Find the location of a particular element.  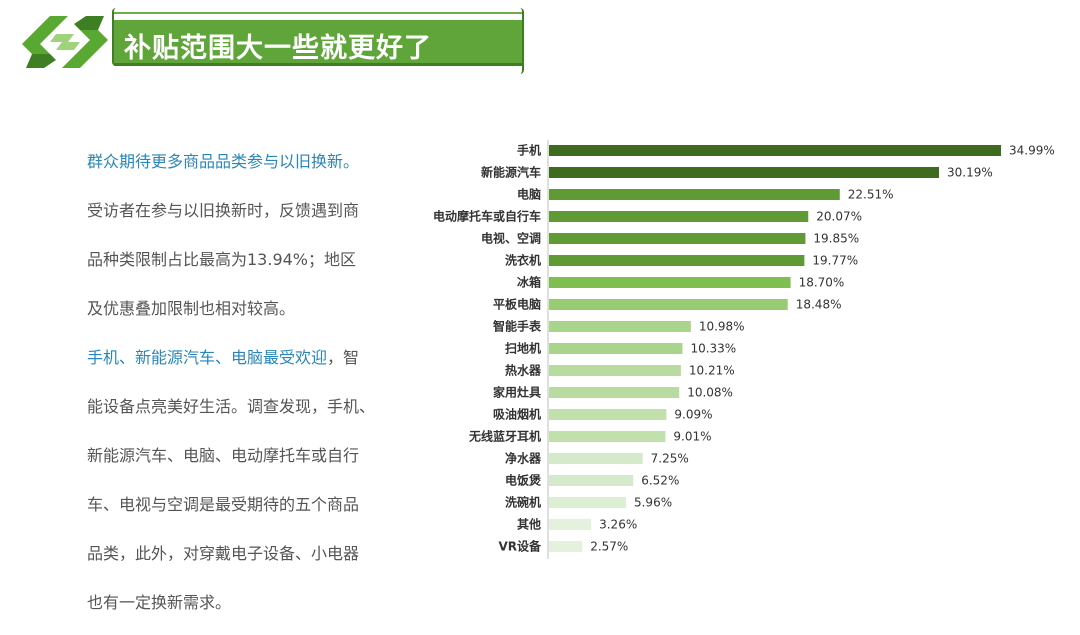

body-text: 新能源汽车、电脑、电动摩托车或自行 is located at coordinates (223, 455).